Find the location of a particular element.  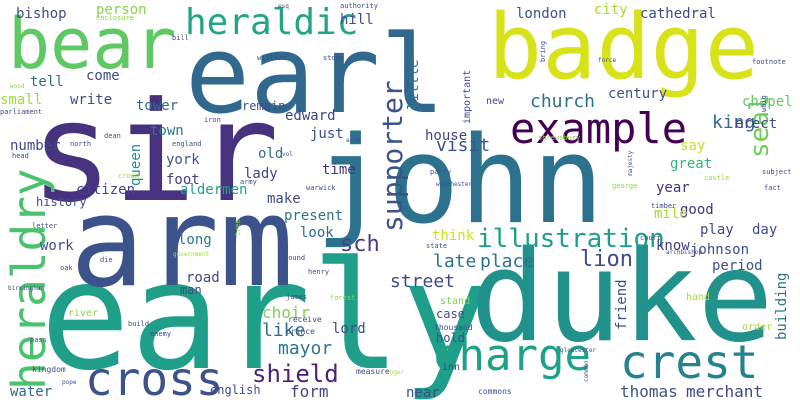

cloud-word: visit is located at coordinates (463, 145).